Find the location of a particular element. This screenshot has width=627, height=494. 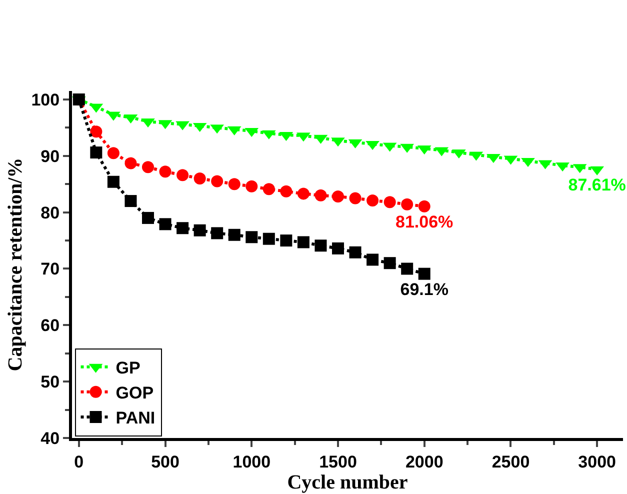

x-tick-label: 3000 is located at coordinates (597, 462).